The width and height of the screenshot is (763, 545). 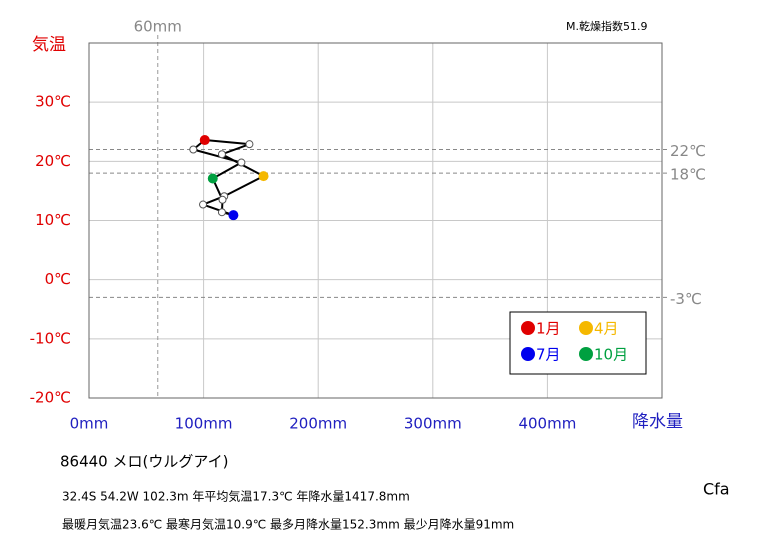 I want to click on x-tick-label: 400mm, so click(x=547, y=424).